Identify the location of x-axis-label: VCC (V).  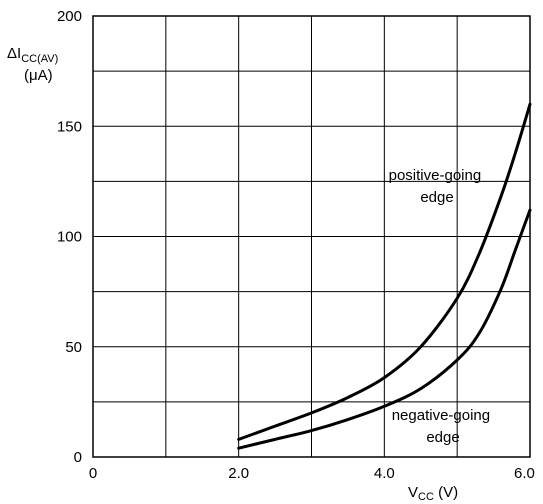
(433, 493).